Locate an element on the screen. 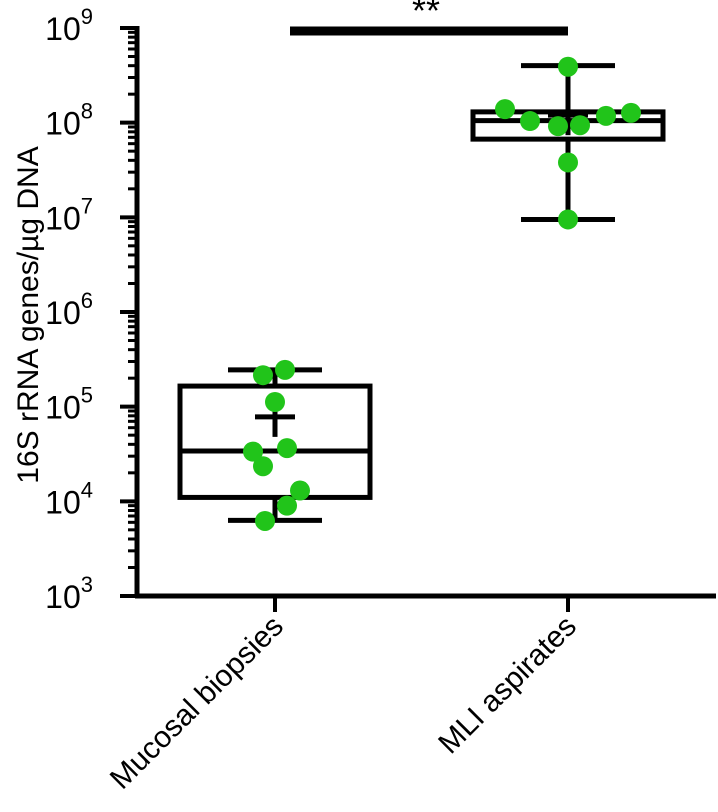 Image resolution: width=718 pixels, height=812 pixels. y-axis: 10³ 10⁴ 10⁵ 10⁶ 10⁷ 10⁸ 10⁹ is located at coordinates (92, 309).